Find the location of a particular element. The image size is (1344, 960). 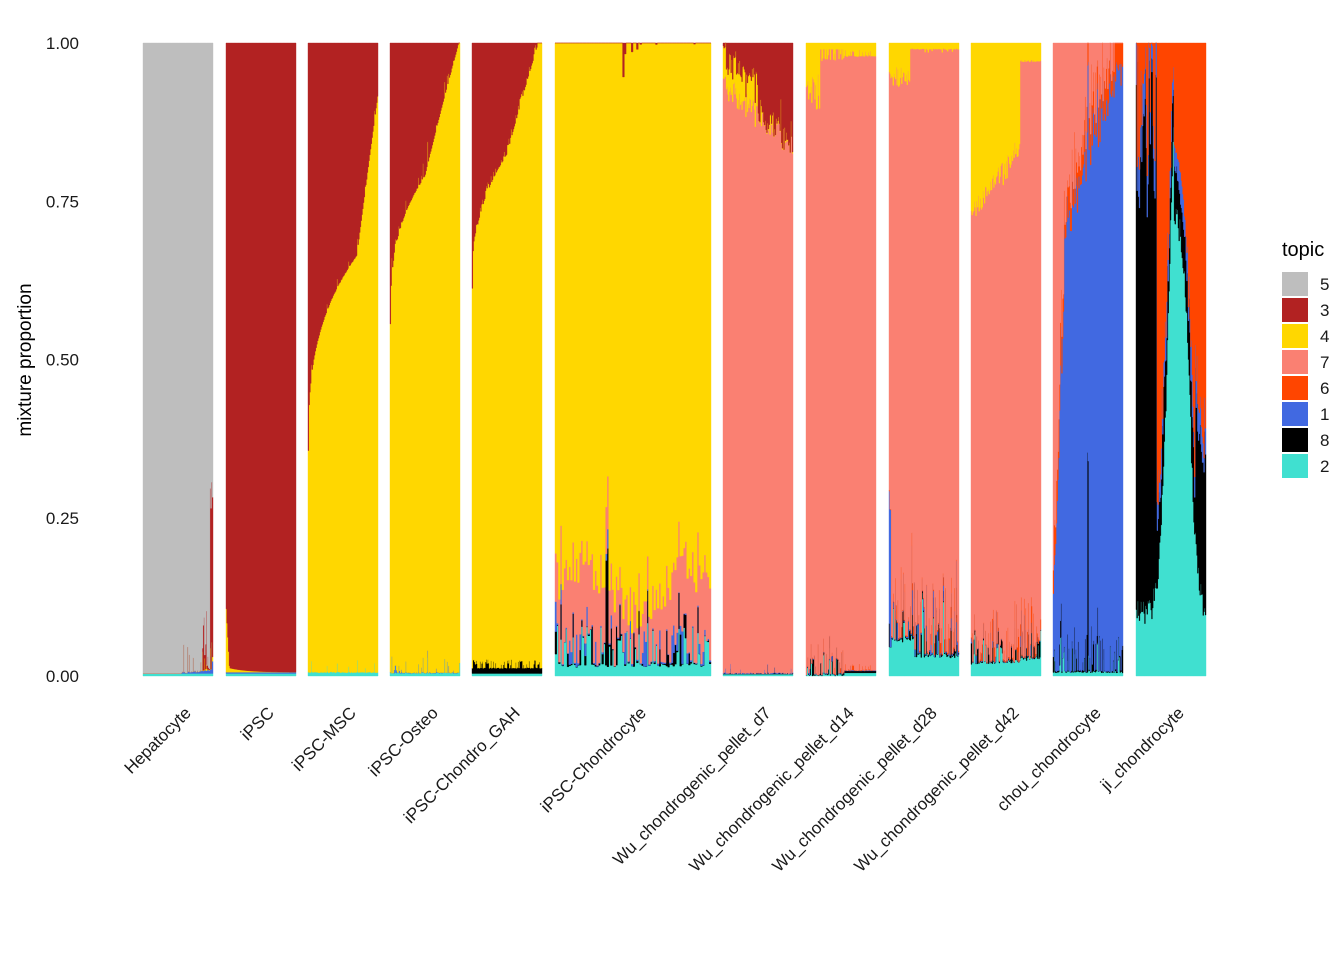

y-axis-title: mixture proportion is located at coordinates (25, 359).